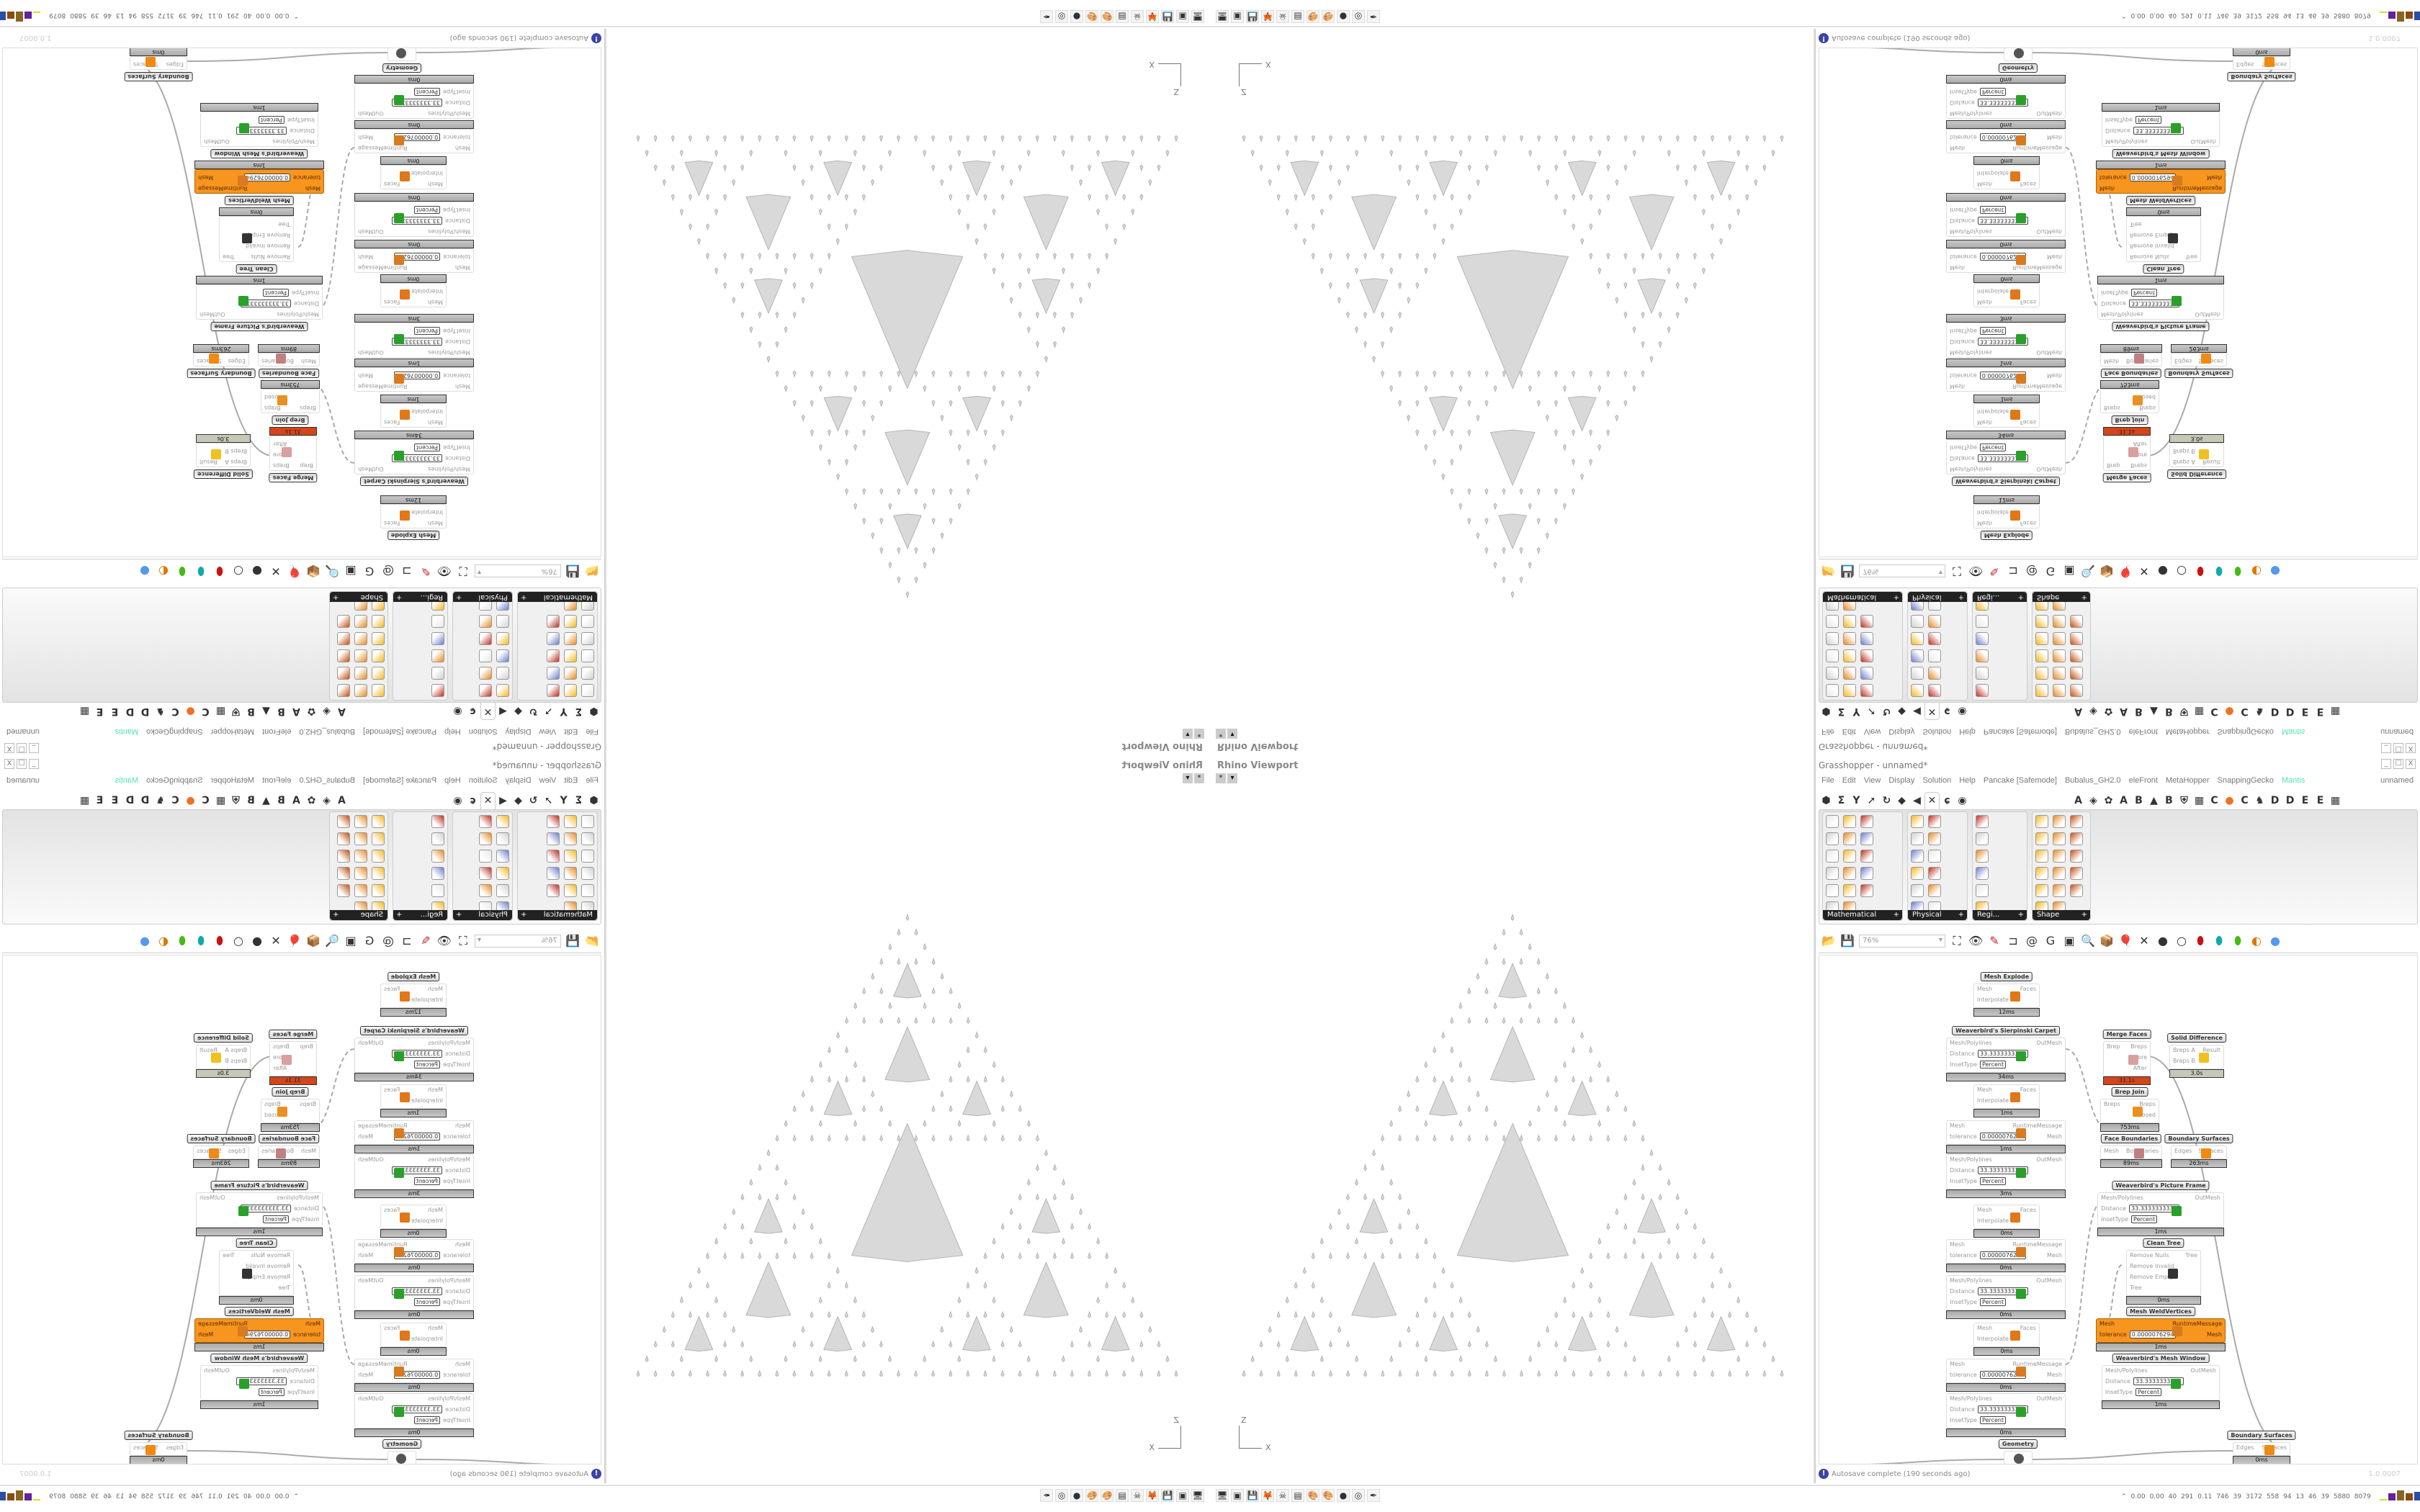 This screenshot has width=2420, height=1512. Describe the element at coordinates (2013, 940) in the screenshot. I see `plugin-icon: ⊐` at that location.